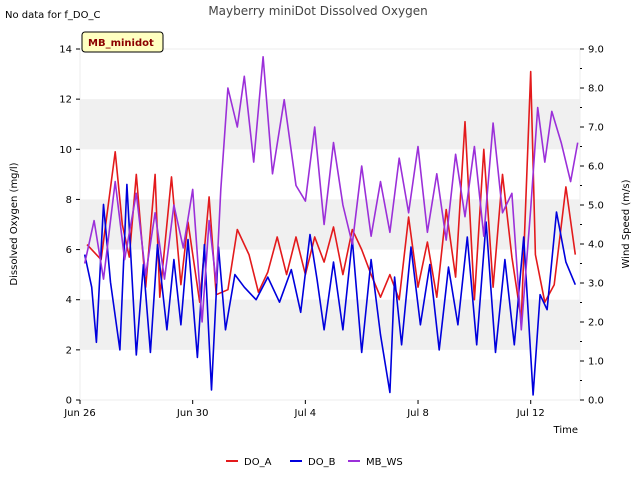 This screenshot has width=640, height=484. Describe the element at coordinates (596, 401) in the screenshot. I see `y2-tick-label: 0.0` at that location.